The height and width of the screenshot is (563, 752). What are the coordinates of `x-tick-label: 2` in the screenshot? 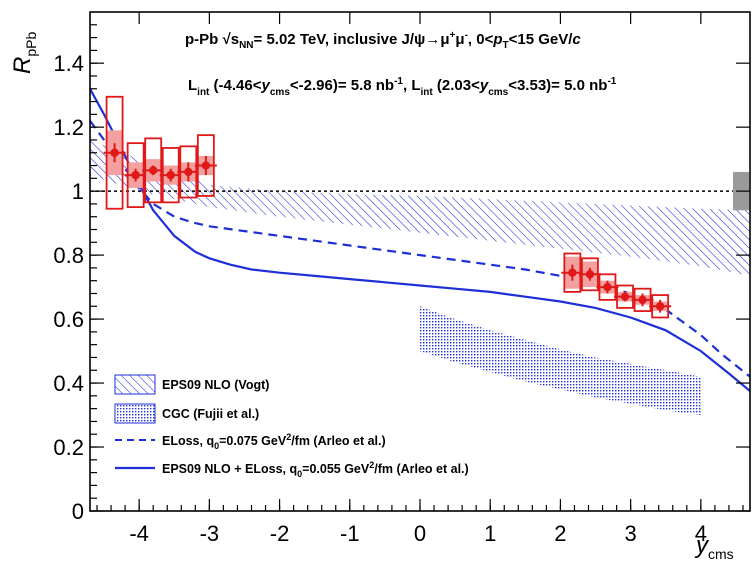 It's located at (560, 533).